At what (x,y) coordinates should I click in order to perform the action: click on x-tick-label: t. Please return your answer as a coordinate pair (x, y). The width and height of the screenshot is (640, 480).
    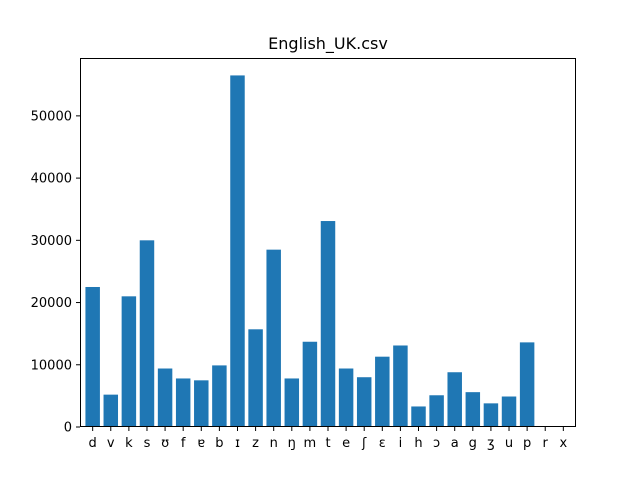
    Looking at the image, I should click on (327, 443).